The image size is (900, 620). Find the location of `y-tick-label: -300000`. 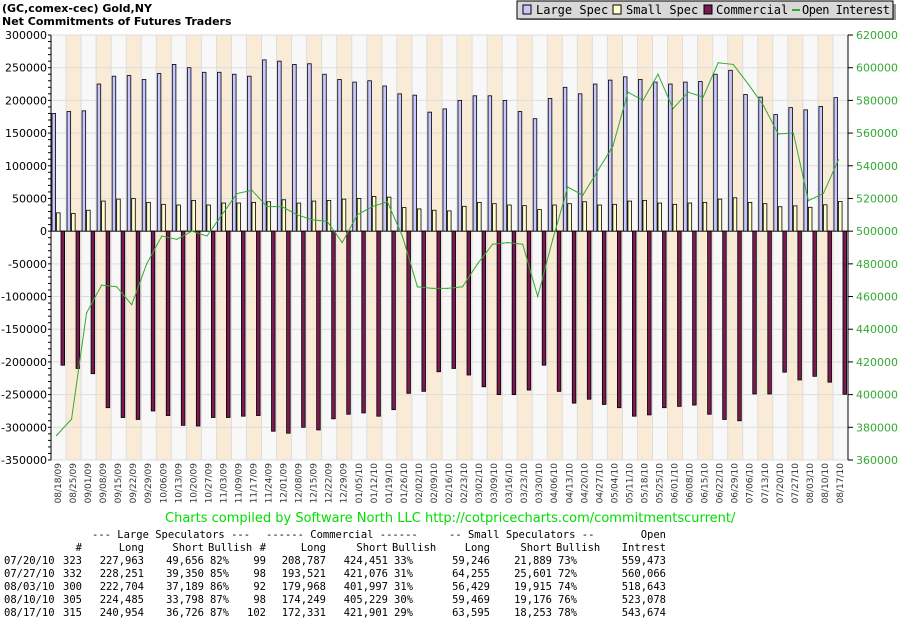

y-tick-label: -300000 is located at coordinates (24, 427).